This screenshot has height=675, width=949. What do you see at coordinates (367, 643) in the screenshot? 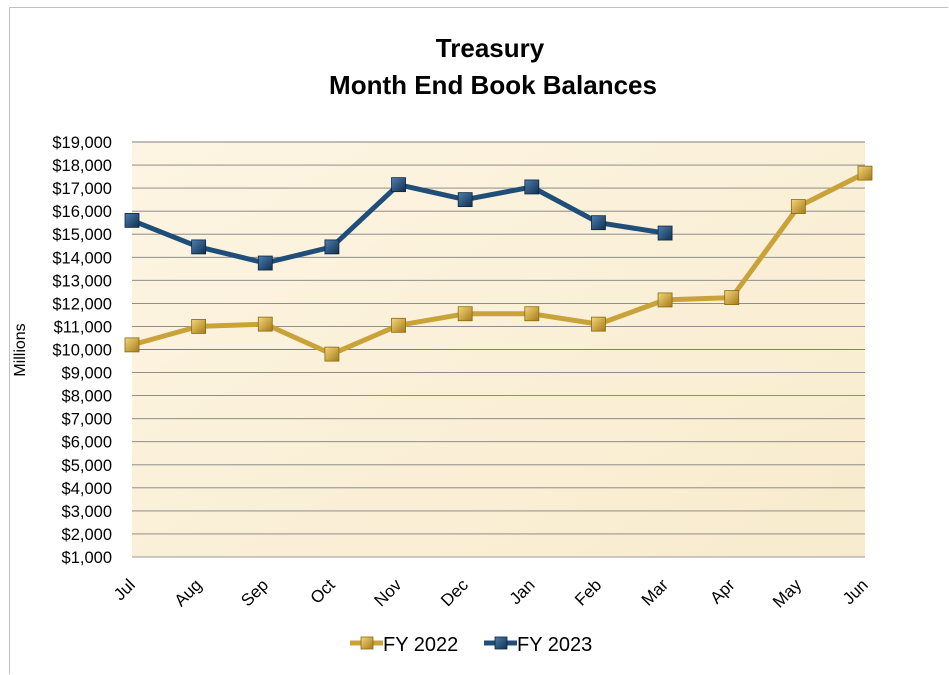
I see `legend-swatch-fy2022-marker` at bounding box center [367, 643].